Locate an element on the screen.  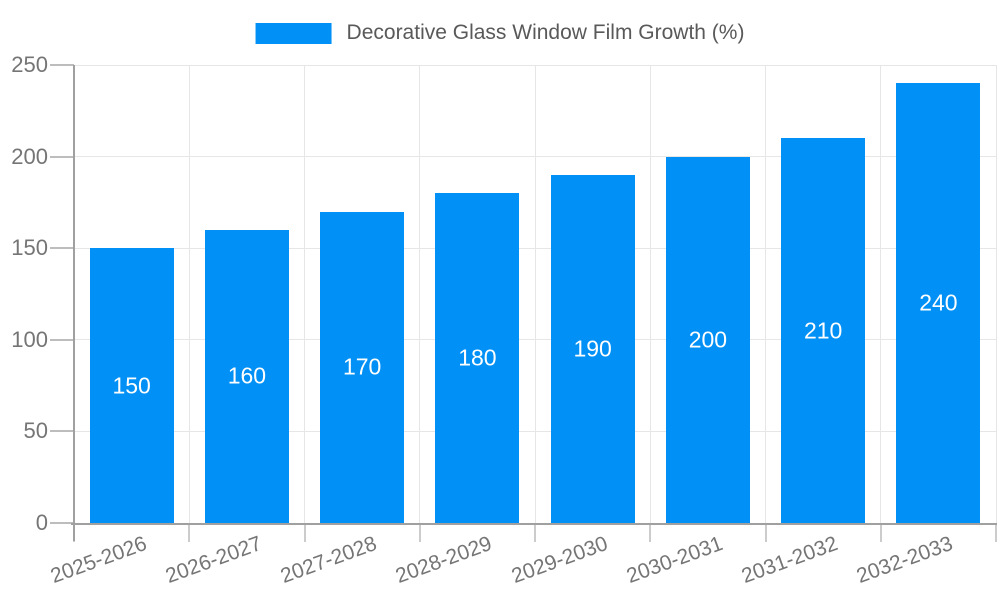
bar-value-label: 180 is located at coordinates (477, 357).